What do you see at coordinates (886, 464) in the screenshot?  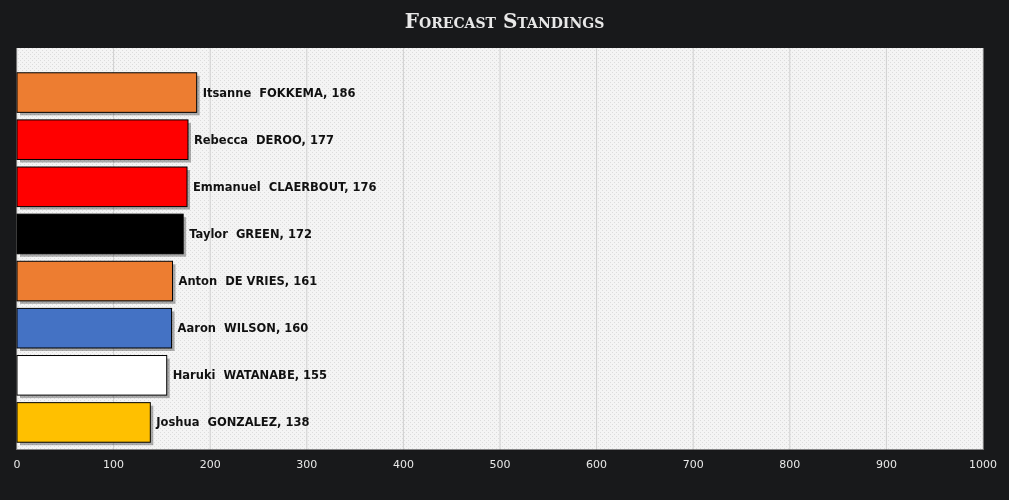 I see `x-tick-label: 900` at bounding box center [886, 464].